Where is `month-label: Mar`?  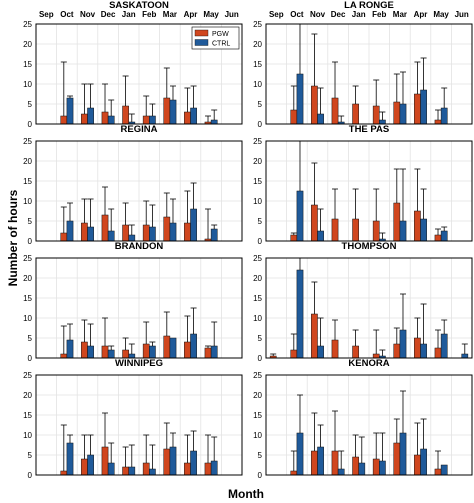 month-label: Mar is located at coordinates (400, 14).